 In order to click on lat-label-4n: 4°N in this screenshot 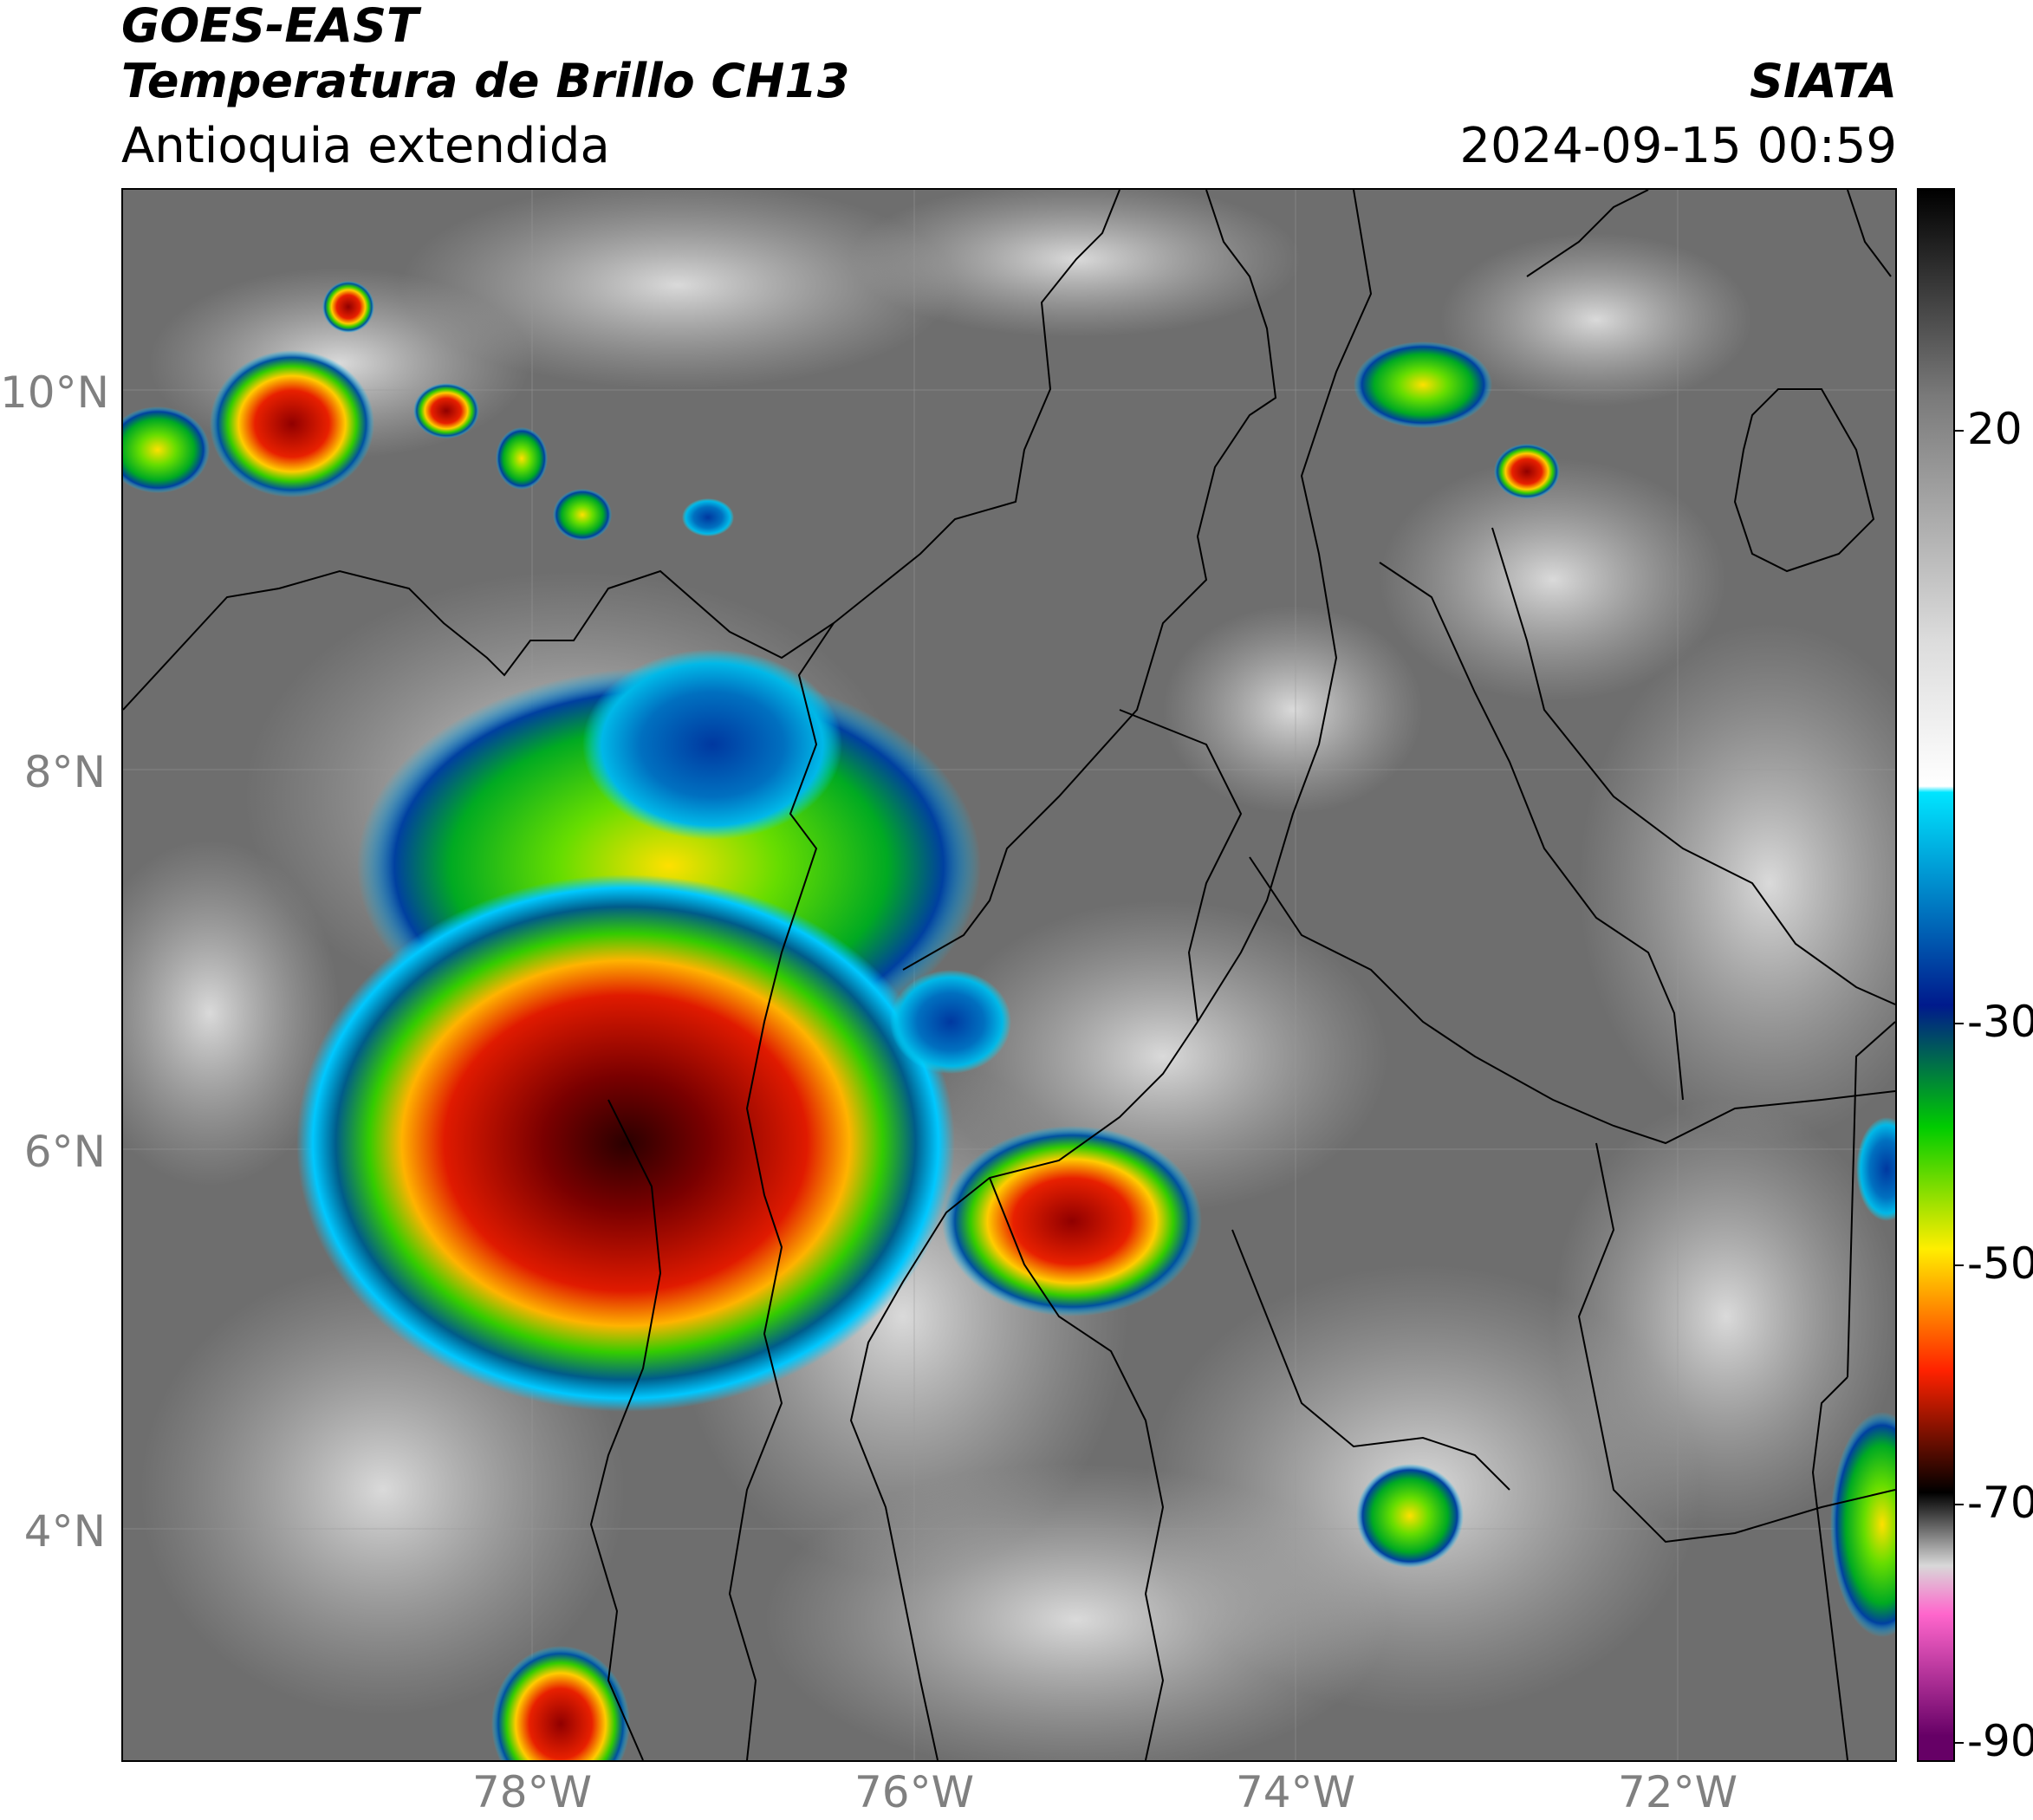, I will do `click(64, 1531)`.